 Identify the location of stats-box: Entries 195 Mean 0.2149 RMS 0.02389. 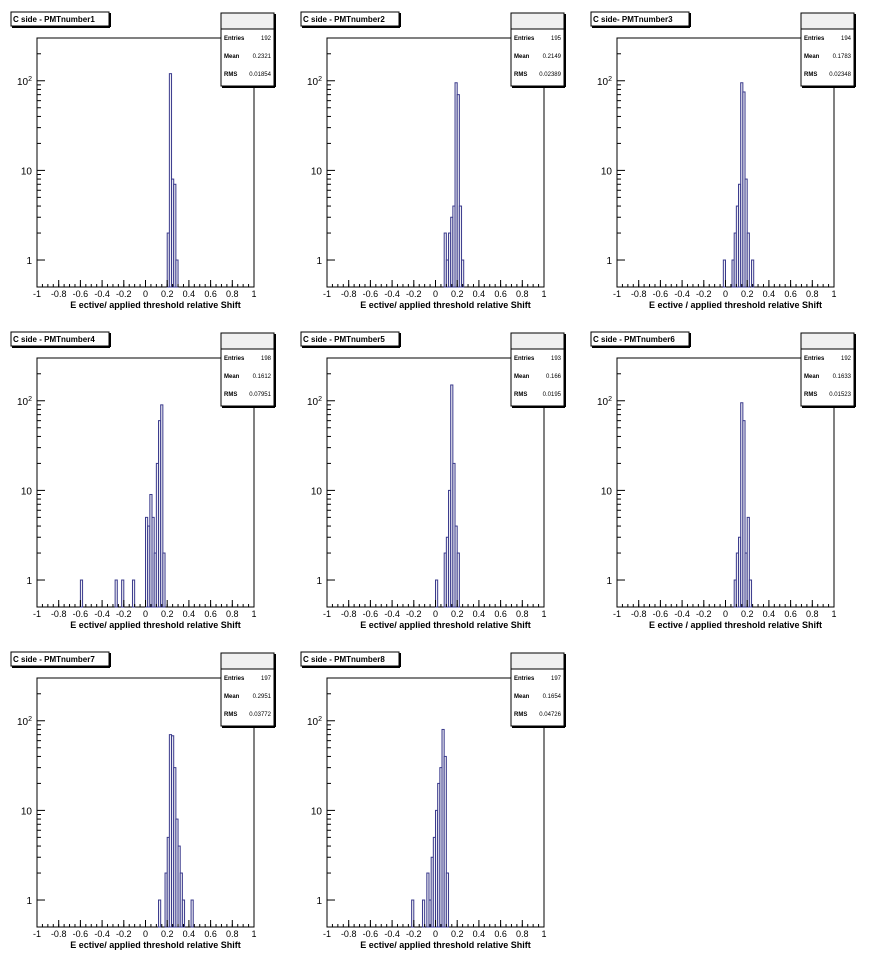
(538, 50).